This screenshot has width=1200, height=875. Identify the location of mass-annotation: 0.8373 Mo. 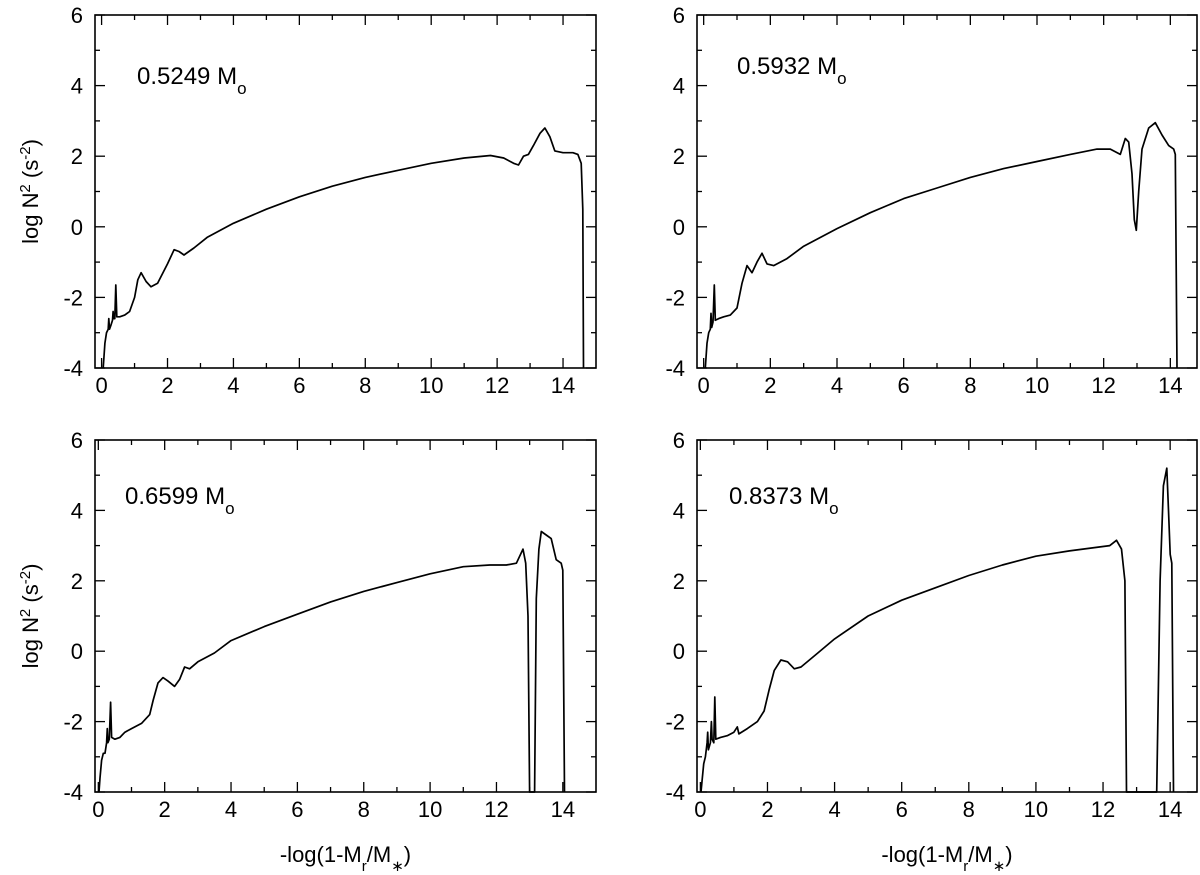
(784, 500).